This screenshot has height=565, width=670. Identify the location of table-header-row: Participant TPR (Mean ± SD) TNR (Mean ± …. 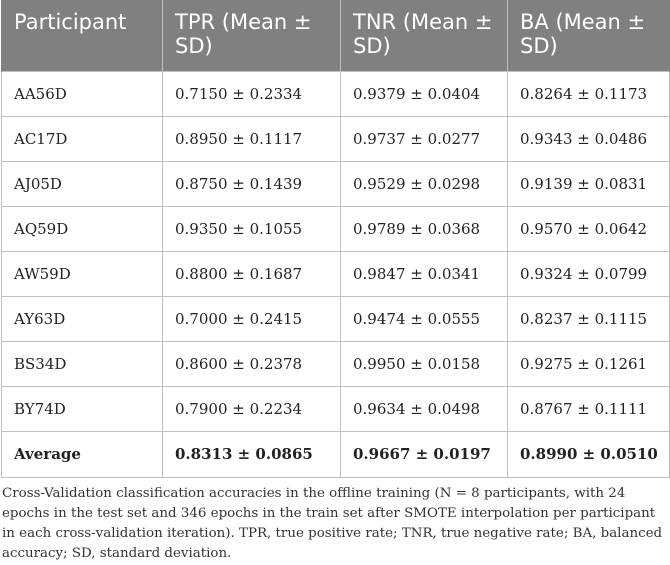
(335, 35).